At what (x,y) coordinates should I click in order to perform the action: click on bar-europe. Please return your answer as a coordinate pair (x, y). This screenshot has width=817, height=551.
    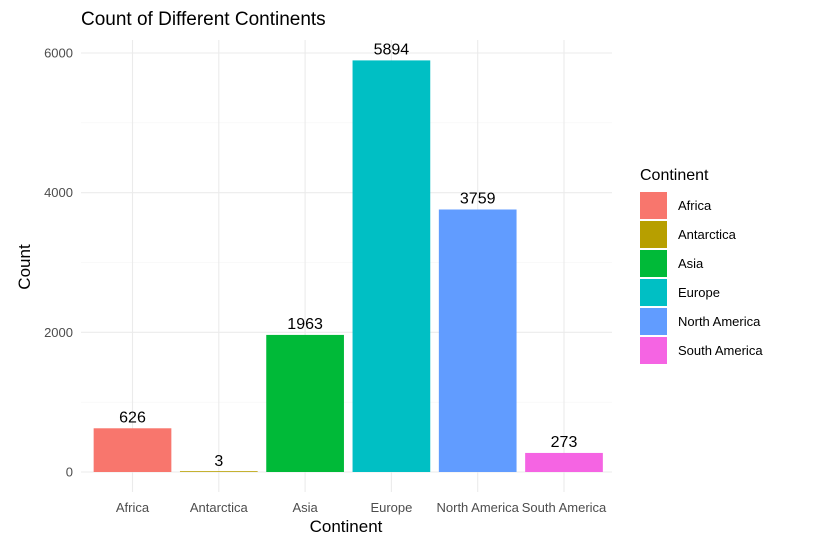
    Looking at the image, I should click on (391, 266).